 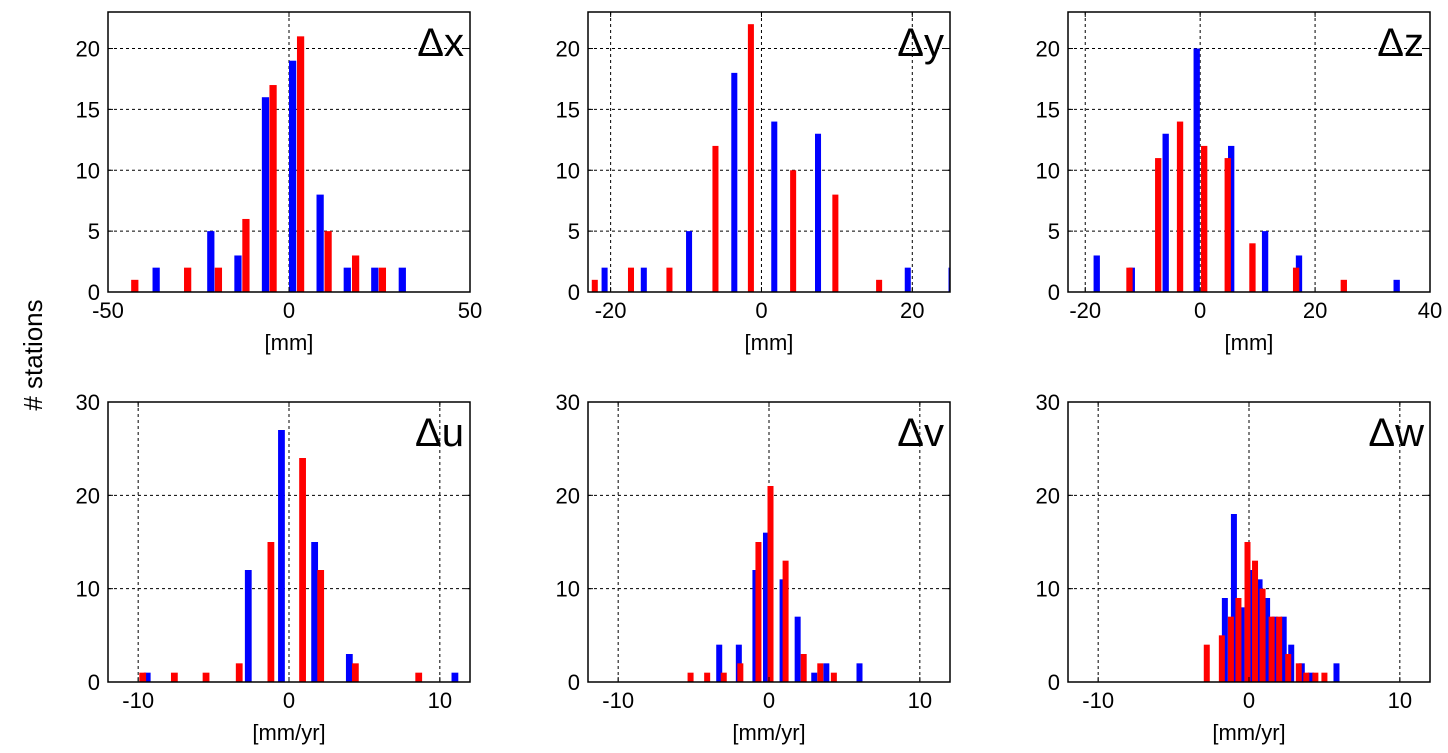 I want to click on histogram-panel-5: -10 0 10 0 10 20 30 [mm/yr] Δv, so click(x=753, y=567).